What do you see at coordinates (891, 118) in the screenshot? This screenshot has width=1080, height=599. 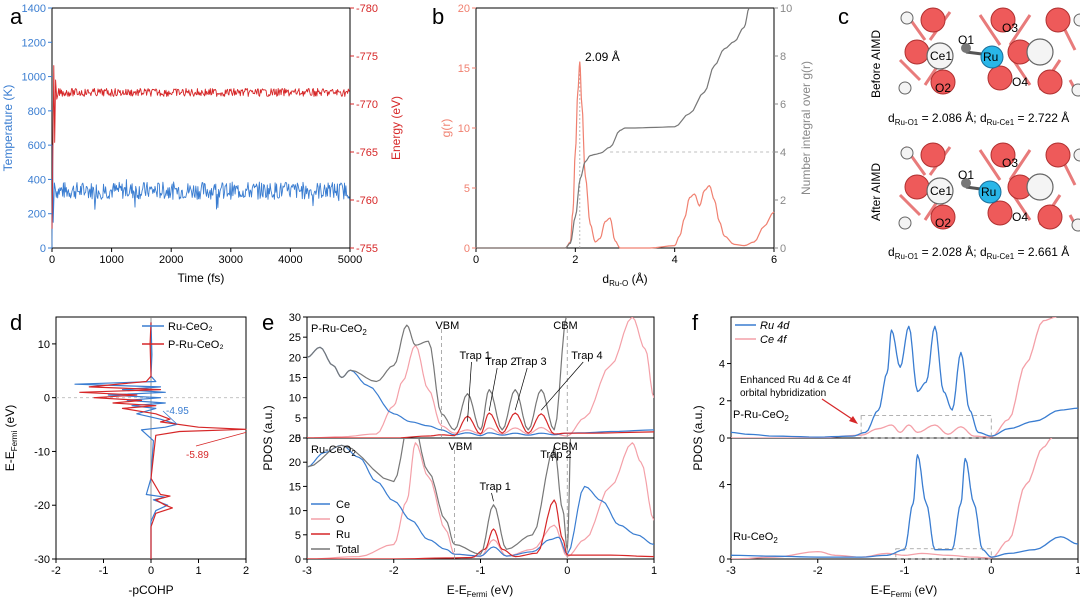 I see `before-d1: d` at bounding box center [891, 118].